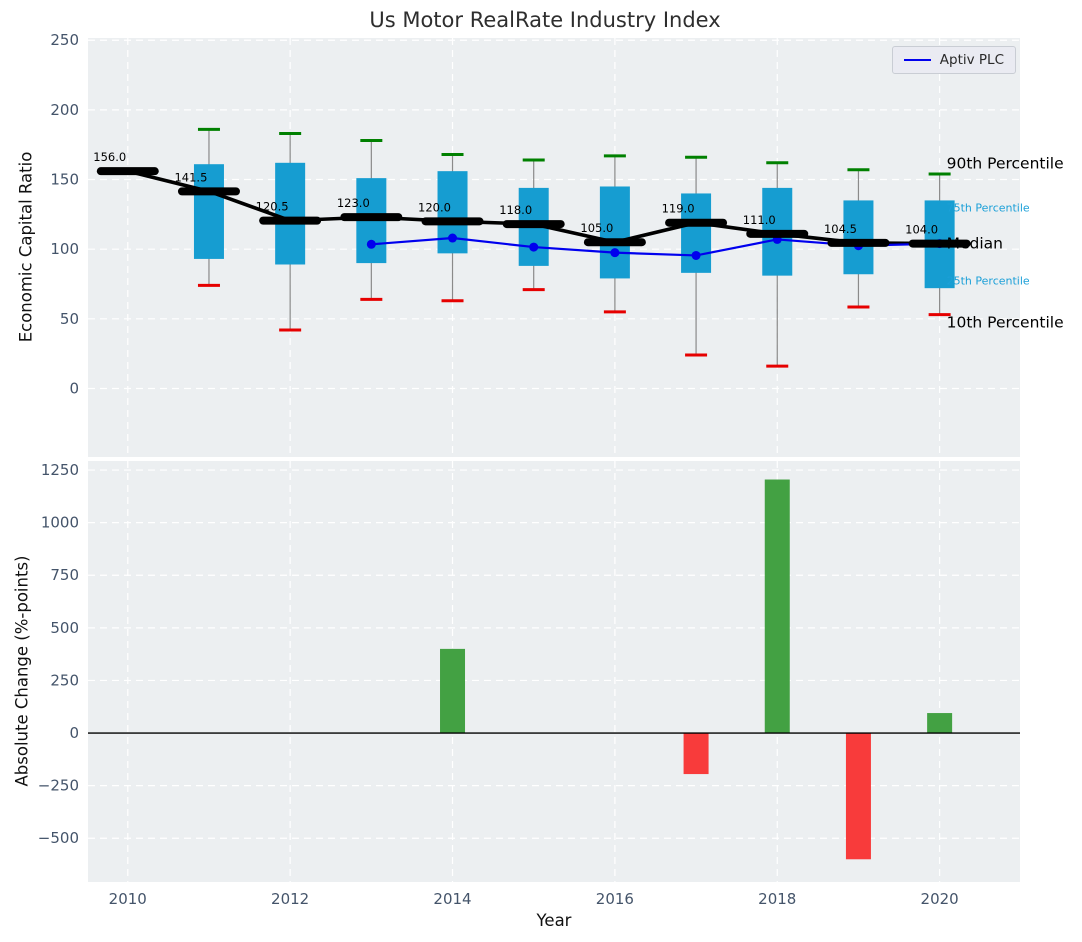  I want to click on bottom-y-tick-label: 250, so click(64, 680).